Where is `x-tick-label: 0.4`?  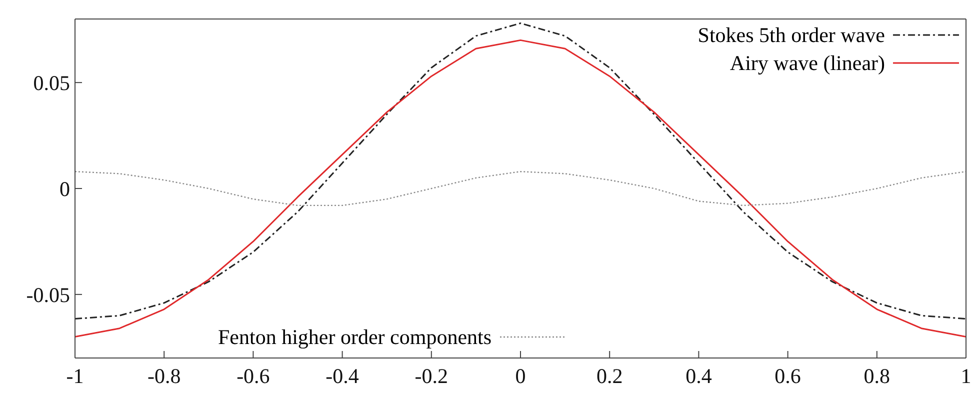
x-tick-label: 0.4 is located at coordinates (699, 376).